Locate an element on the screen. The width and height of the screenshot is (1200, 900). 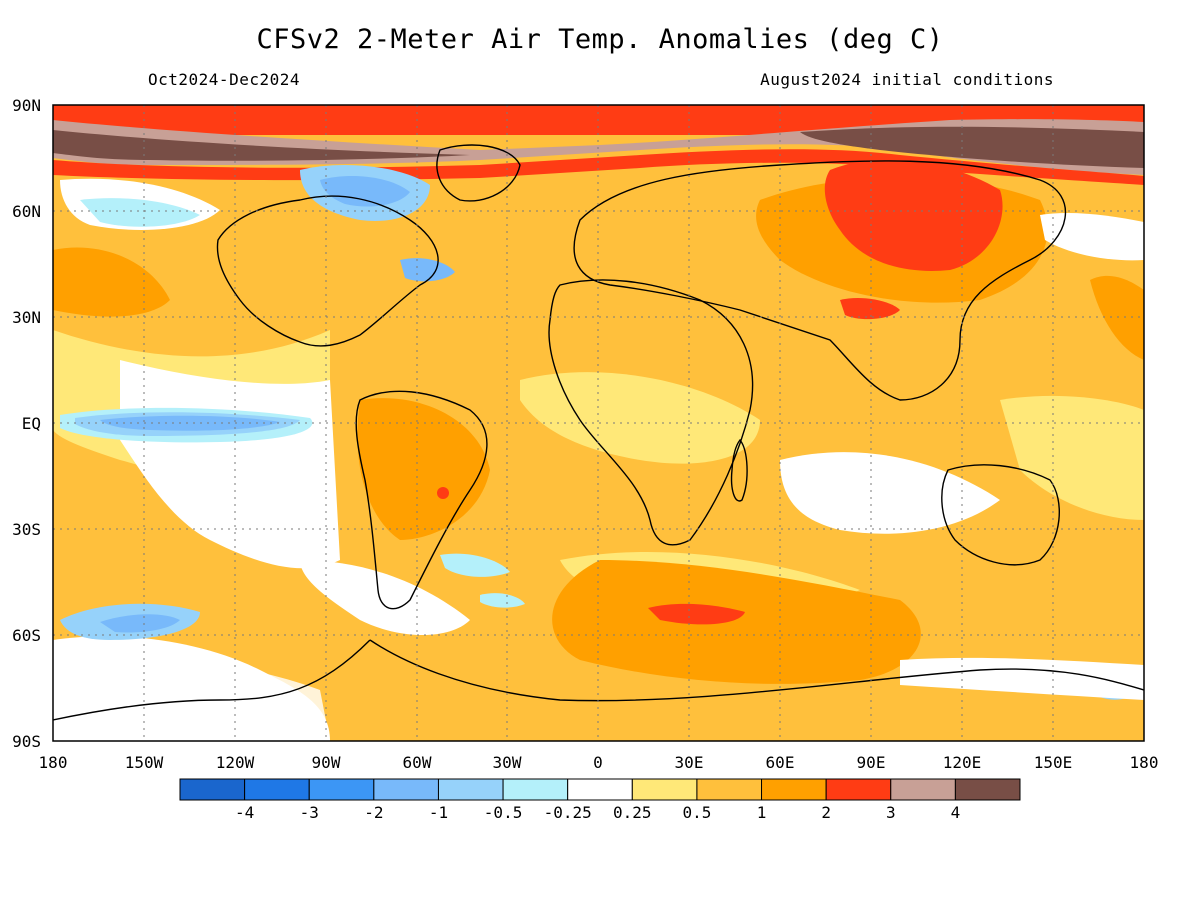
region-antarctic-east-neutral is located at coordinates (1022, 678).